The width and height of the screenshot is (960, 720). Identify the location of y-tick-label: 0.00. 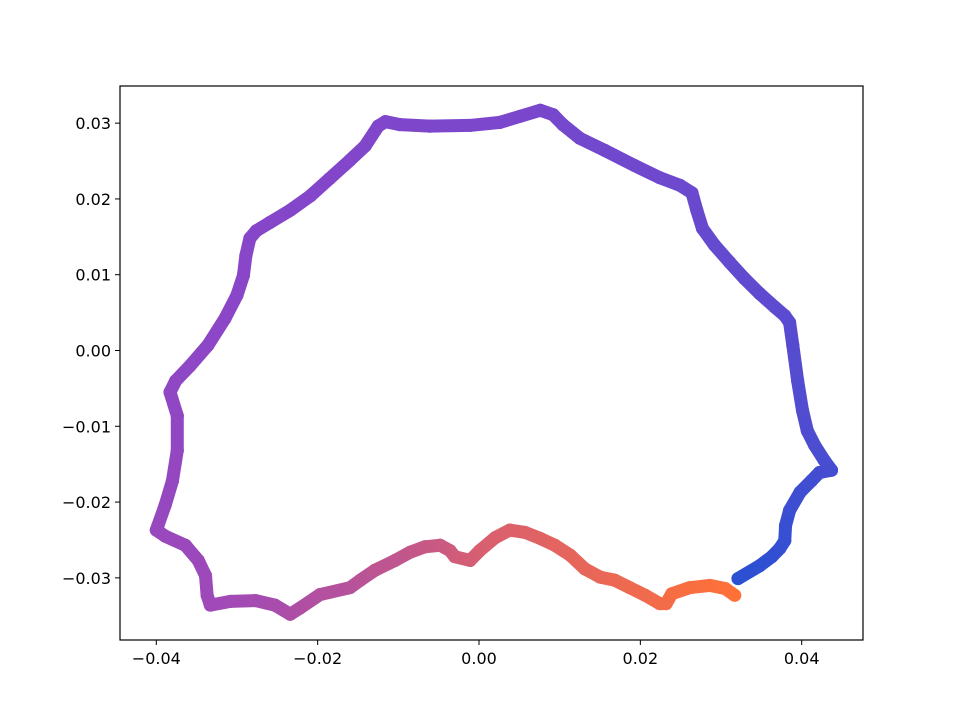
(93, 350).